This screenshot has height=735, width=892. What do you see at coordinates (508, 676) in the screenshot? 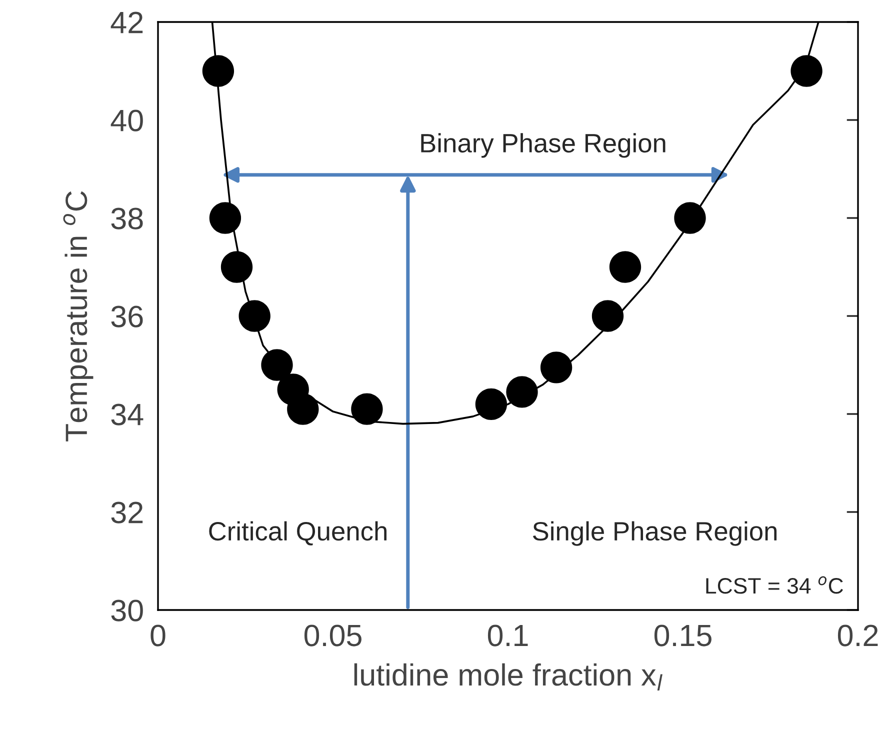
I see `x-axis-title: lutidine mole fraction x$_{l}$` at bounding box center [508, 676].